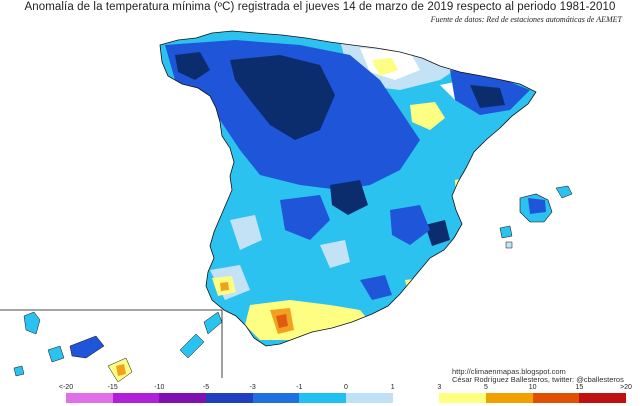 The height and width of the screenshot is (406, 640). Describe the element at coordinates (111, 346) in the screenshot. I see `canary-islands-inset` at that location.